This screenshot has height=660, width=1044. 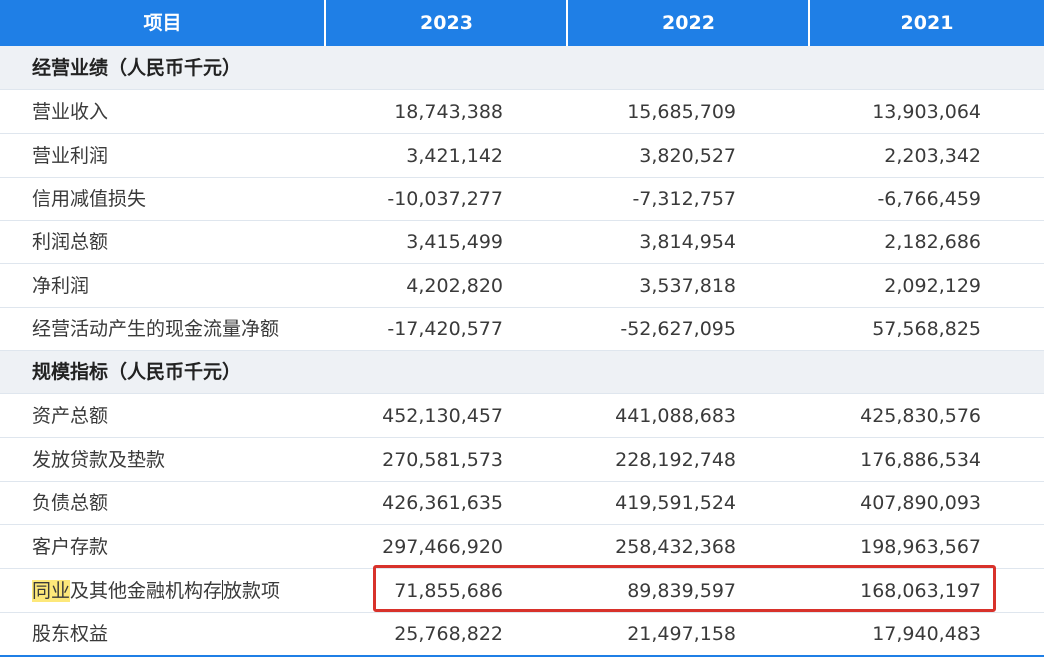 I want to click on section-header: 规模指标（人民币千元）, so click(x=522, y=372).